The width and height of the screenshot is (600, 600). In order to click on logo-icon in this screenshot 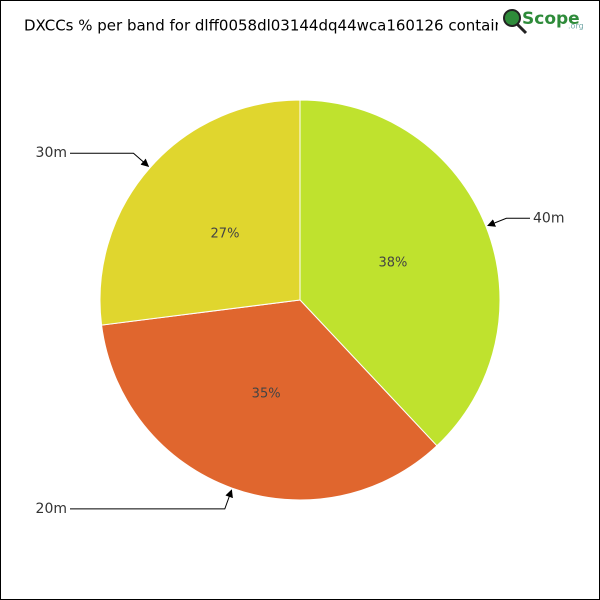, I will do `click(512, 18)`.